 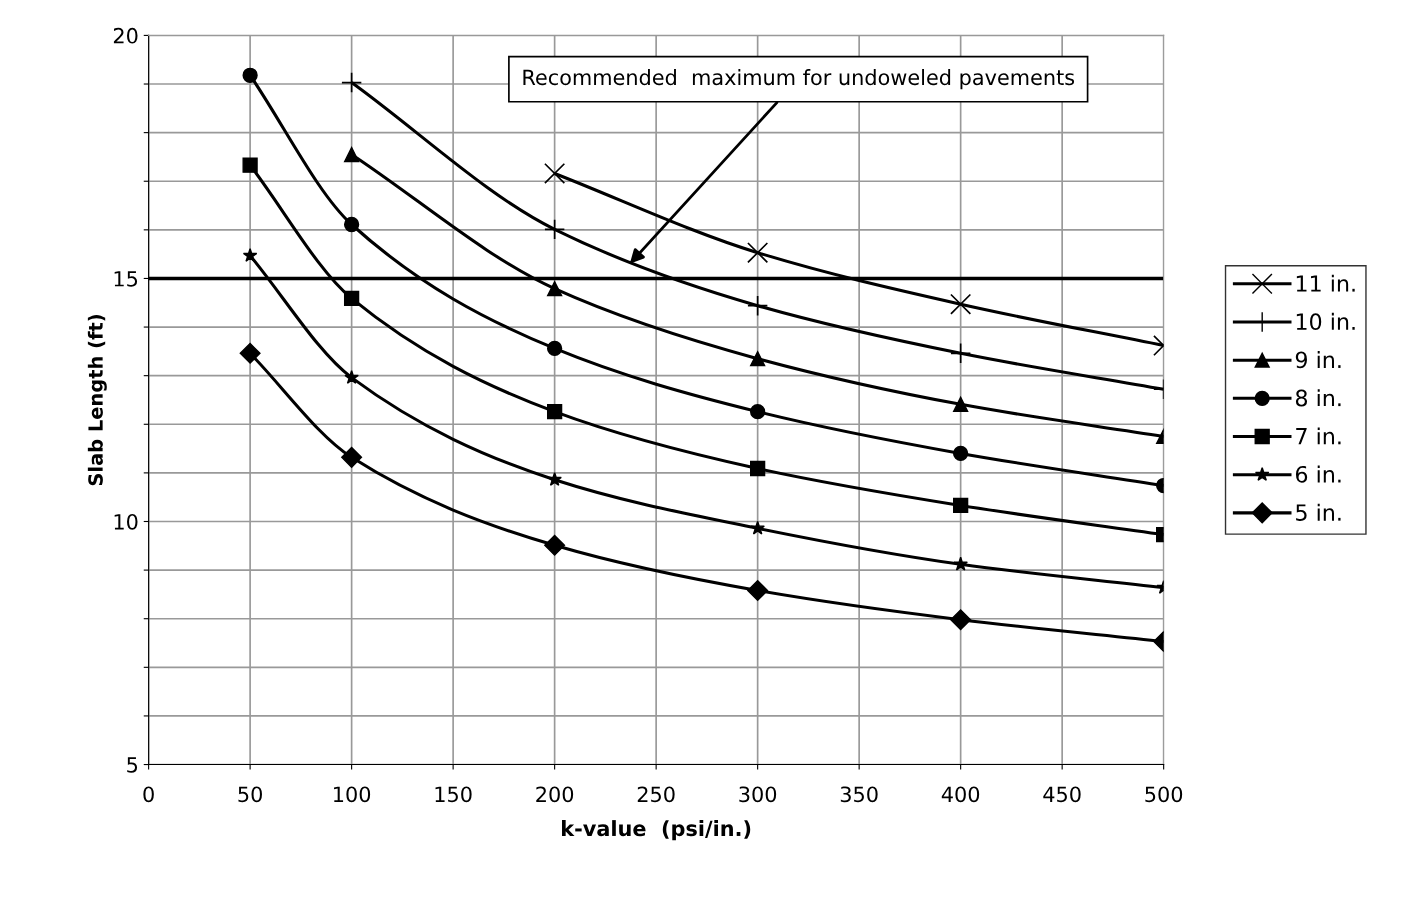 I want to click on legend-label: 9 in., so click(x=1318, y=360).